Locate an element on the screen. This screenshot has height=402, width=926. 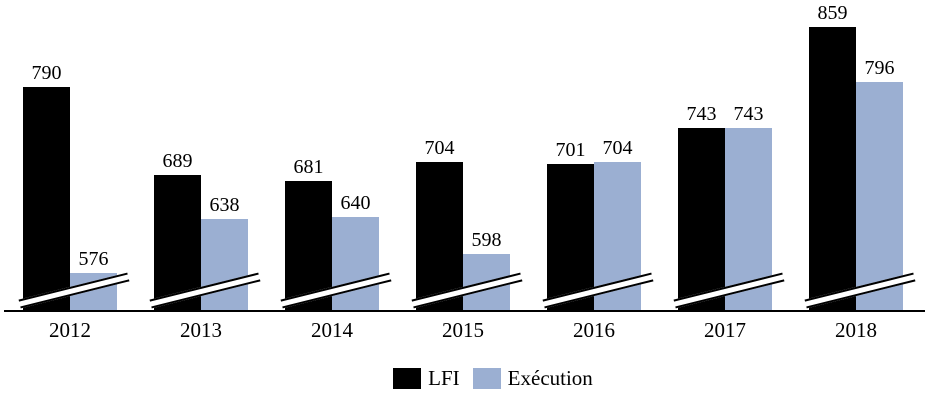
value-label-lfi-2012: 790 is located at coordinates (46, 73).